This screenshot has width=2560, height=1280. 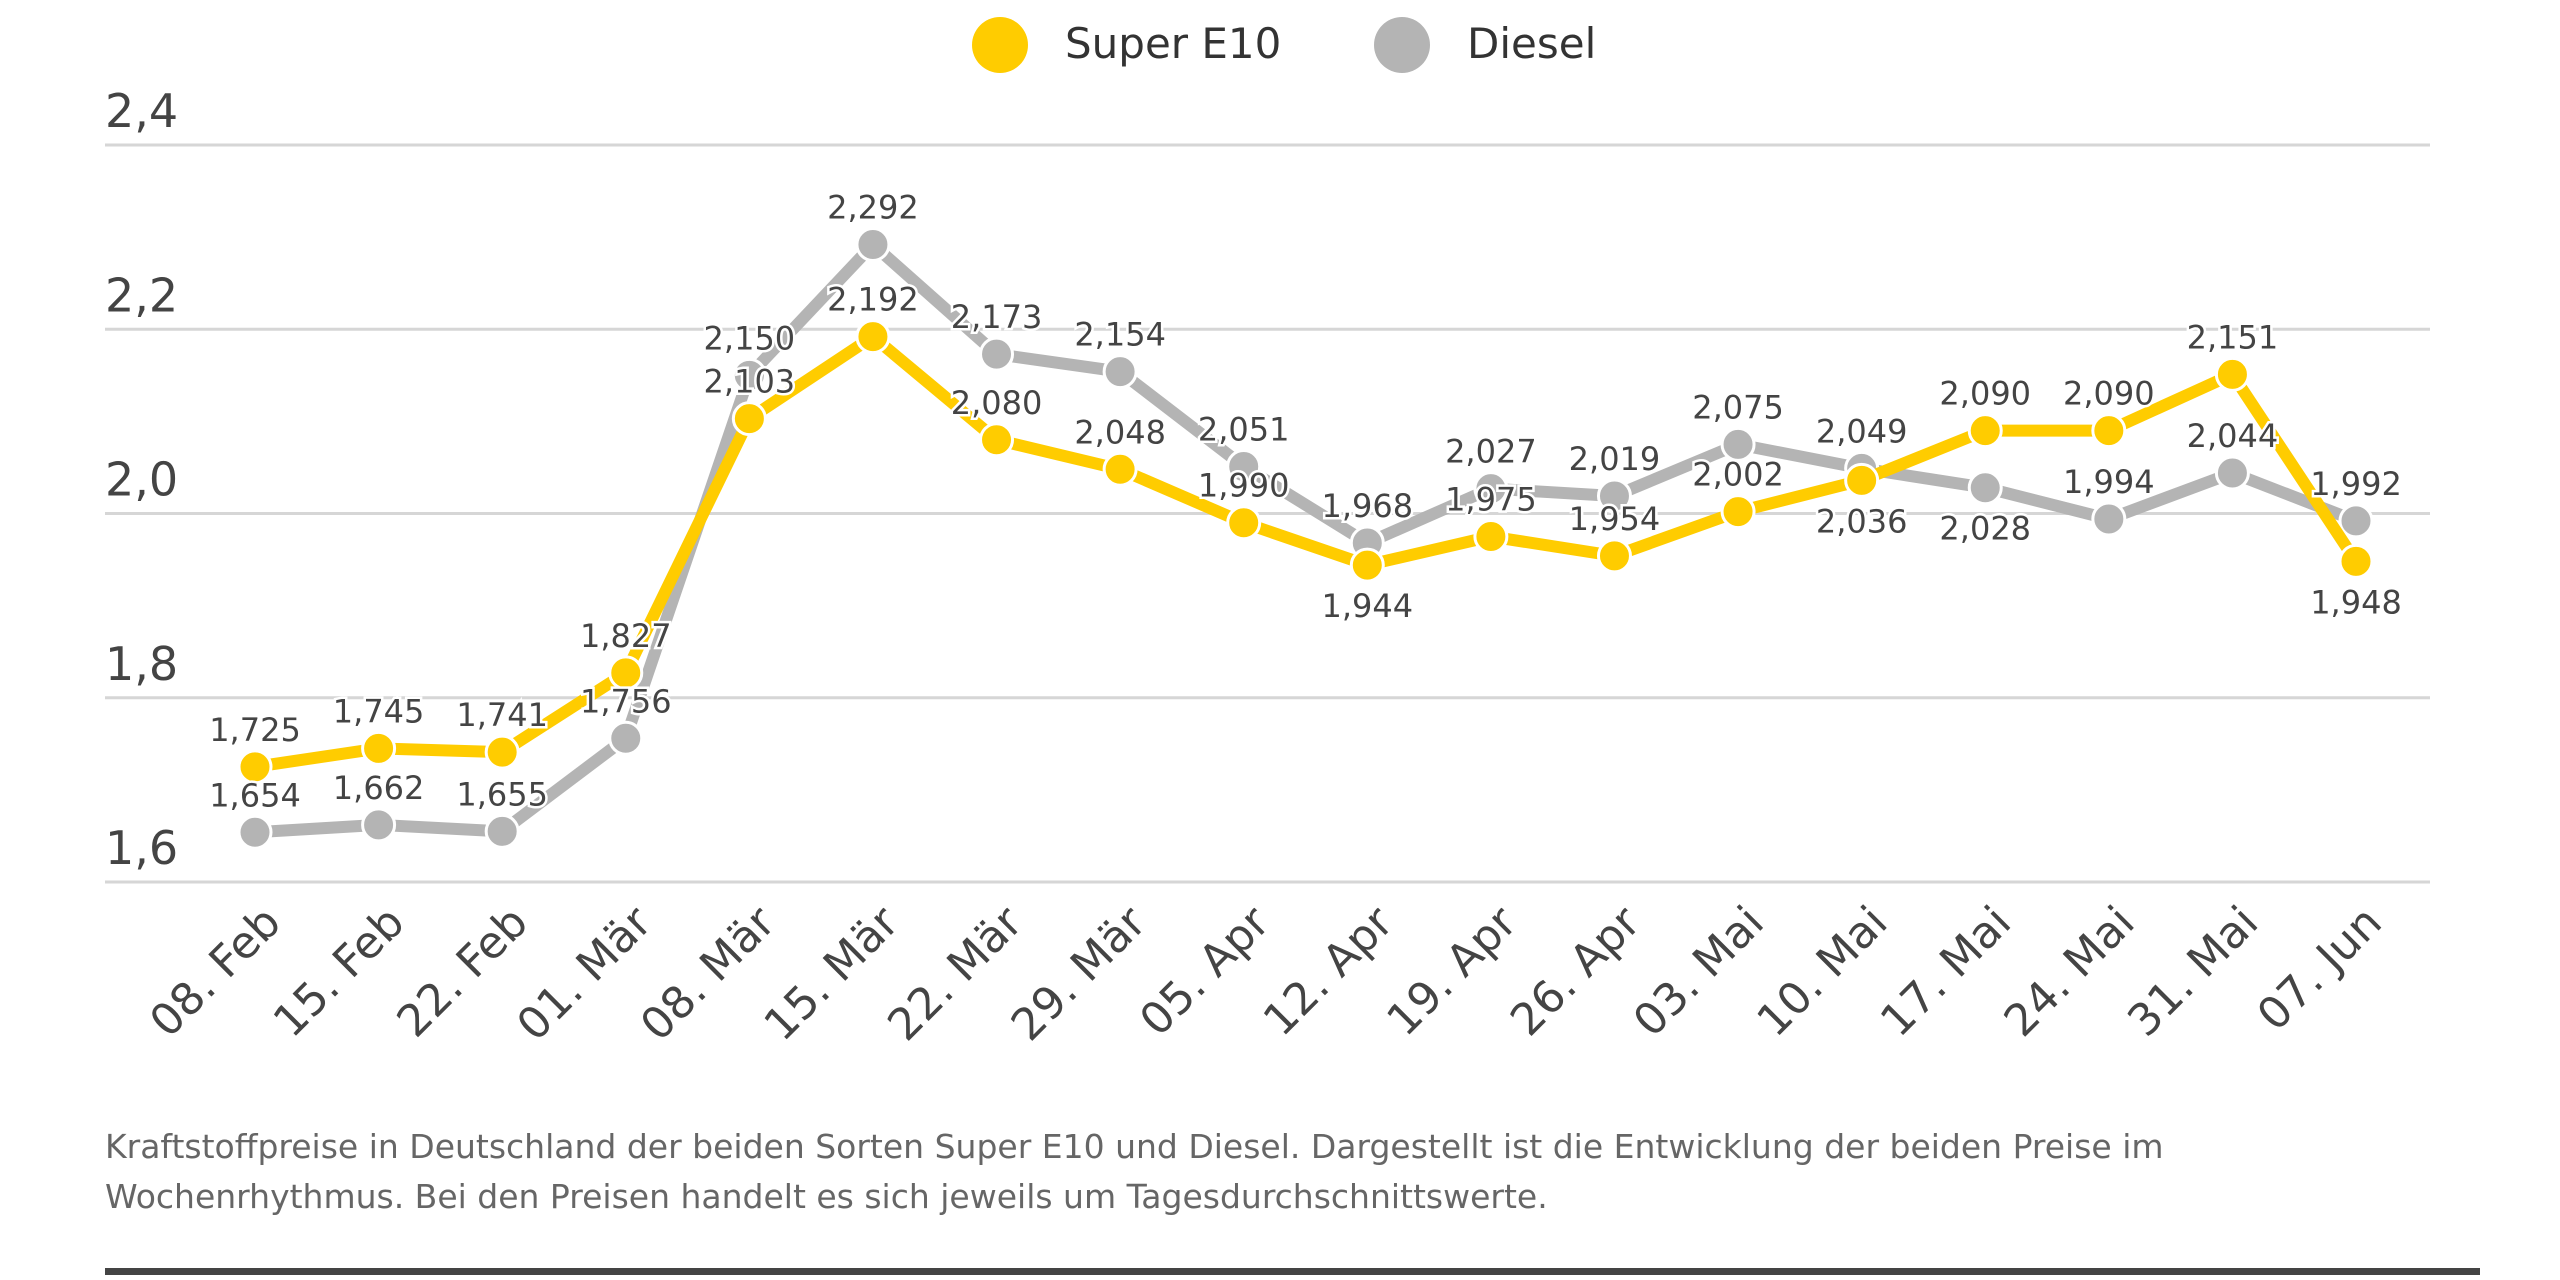 I want to click on x-tick-label: 31. Mai, so click(x=2193, y=972).